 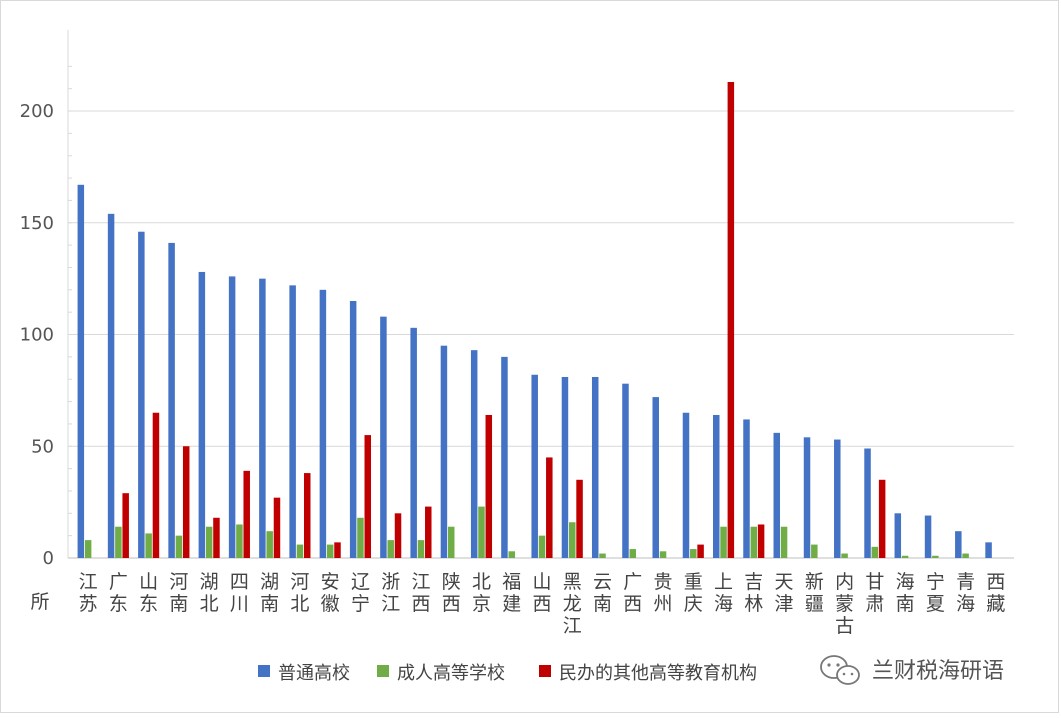 What do you see at coordinates (118, 593) in the screenshot?
I see `x-tick-label: 广东` at bounding box center [118, 593].